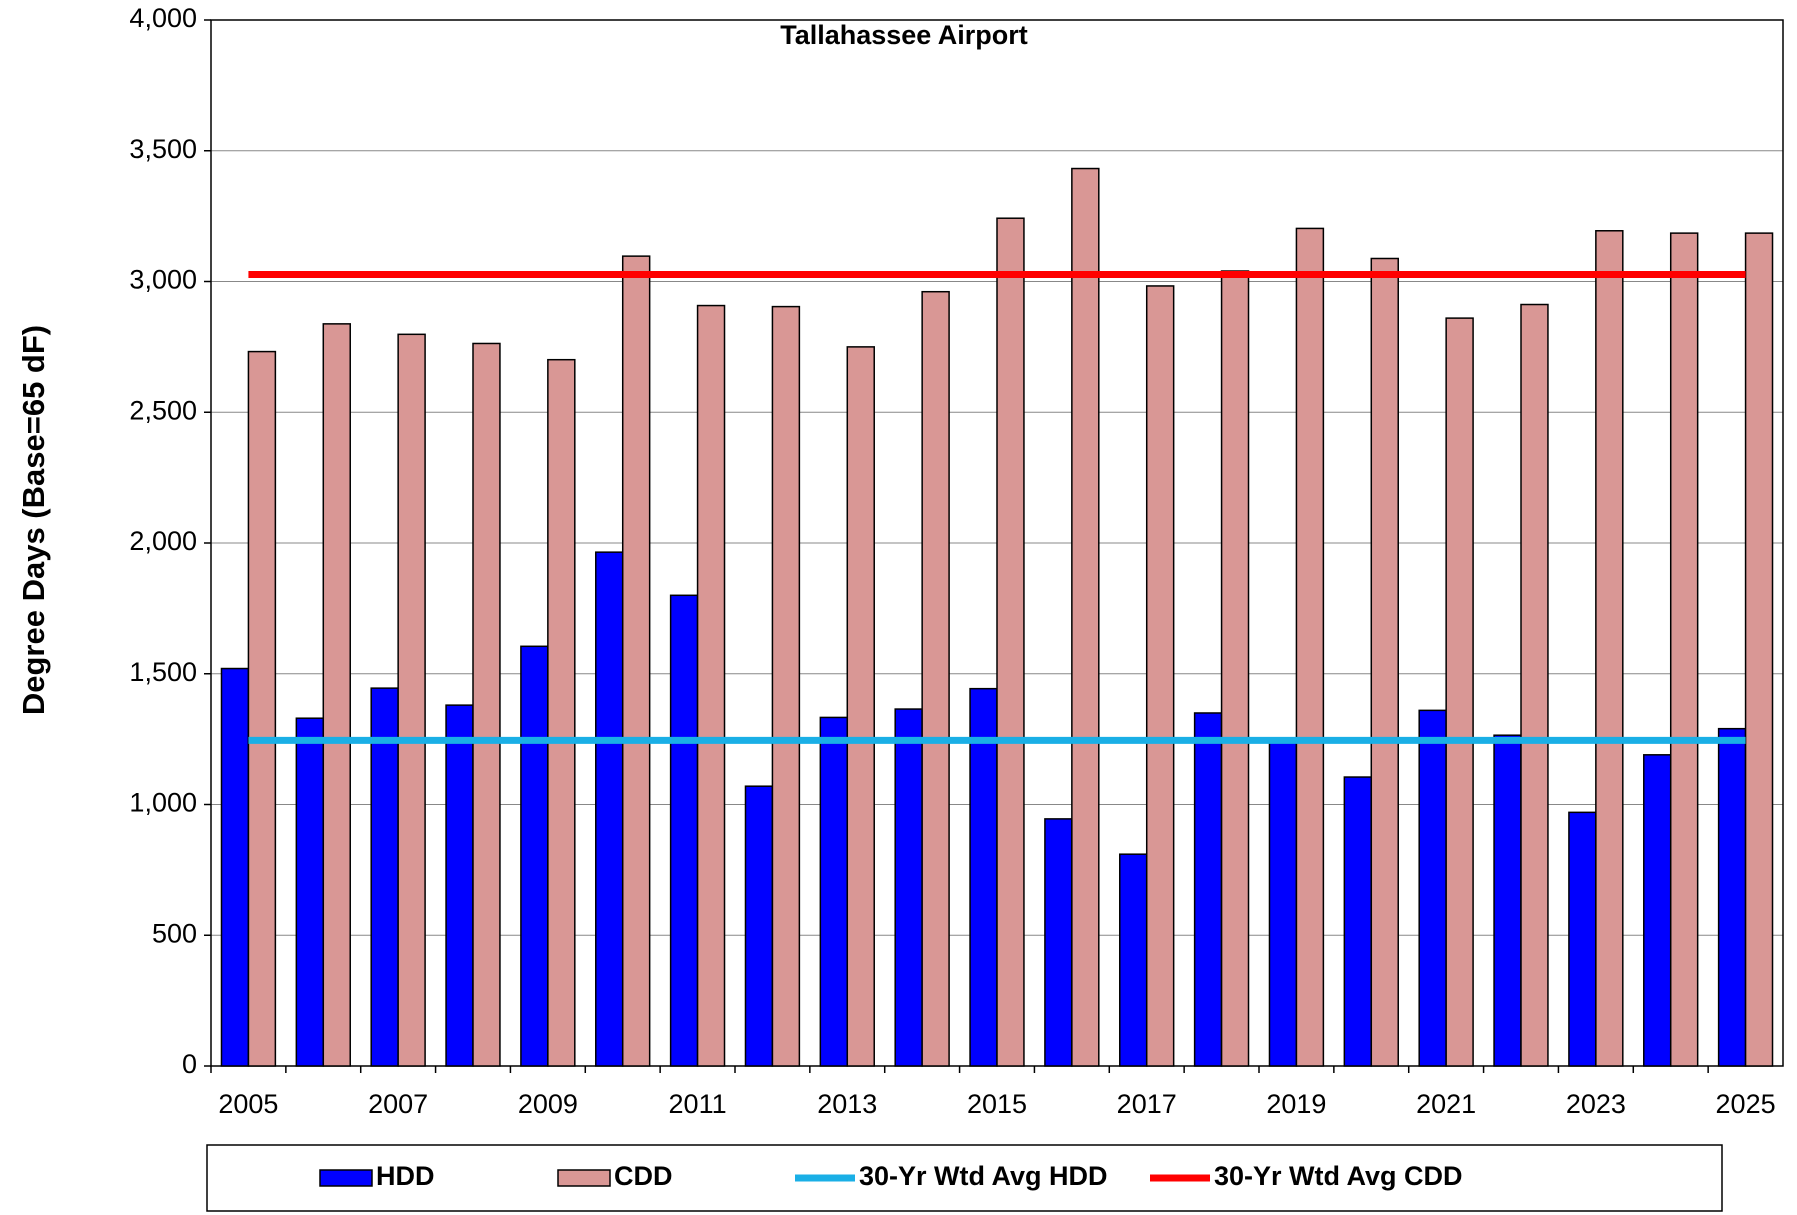 This screenshot has height=1215, width=1797. I want to click on x-tick-label: 2011, so click(698, 1104).